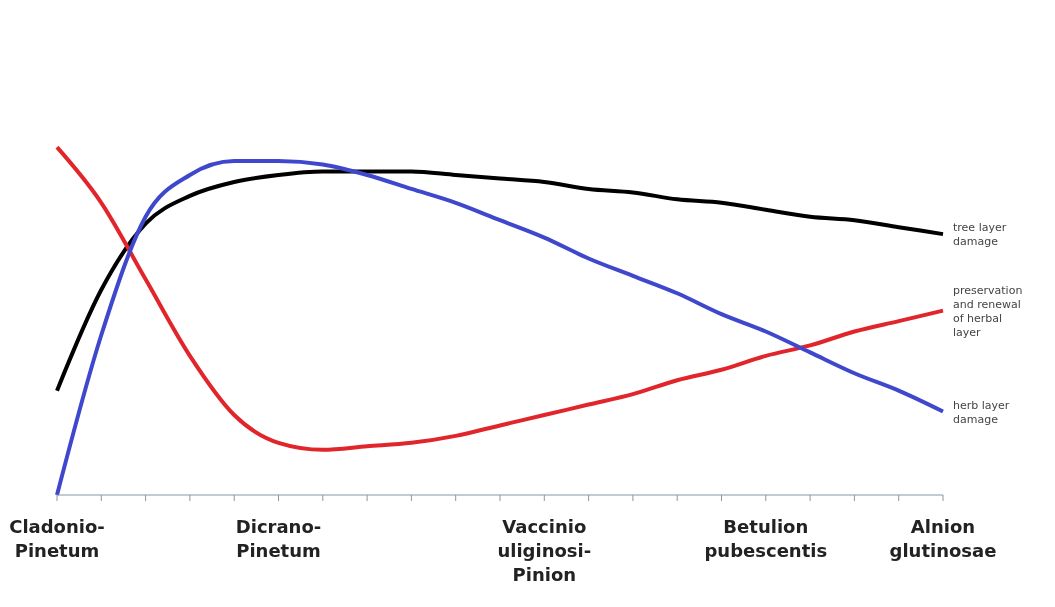 This screenshot has height=607, width=1055. What do you see at coordinates (943, 538) in the screenshot?
I see `x-tick-label: Alnion glutinosae` at bounding box center [943, 538].